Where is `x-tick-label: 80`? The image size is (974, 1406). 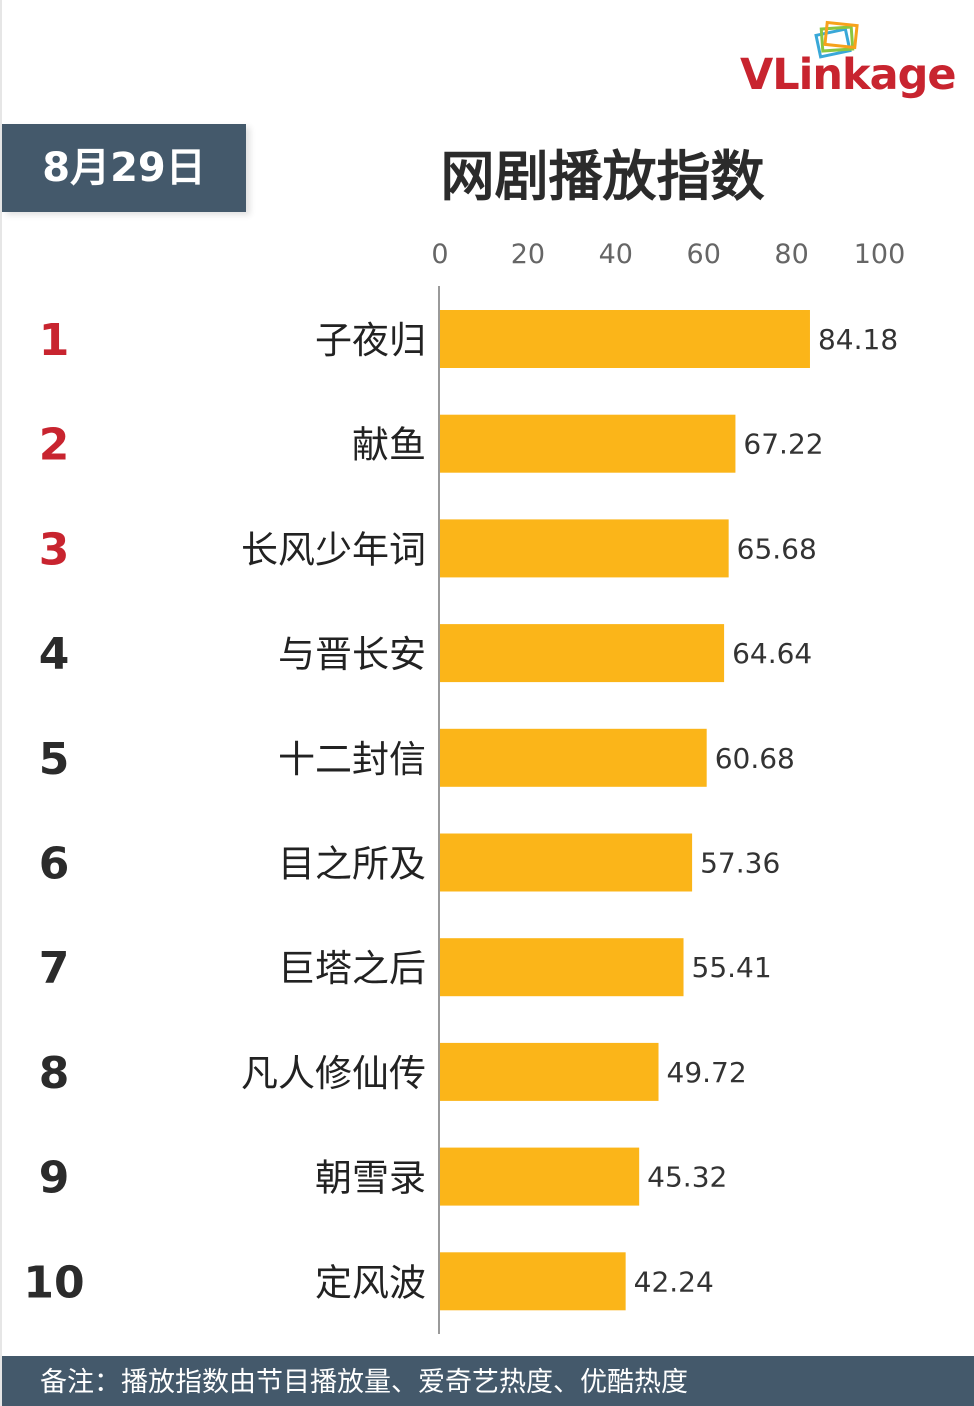
x-tick-label: 80 is located at coordinates (791, 254).